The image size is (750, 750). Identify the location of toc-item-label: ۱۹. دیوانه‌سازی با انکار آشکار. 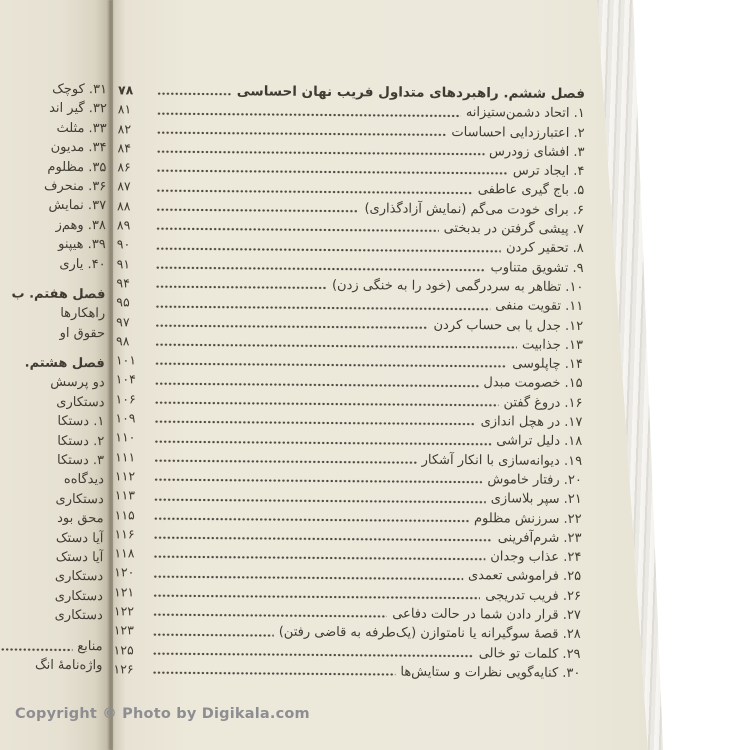
(502, 460).